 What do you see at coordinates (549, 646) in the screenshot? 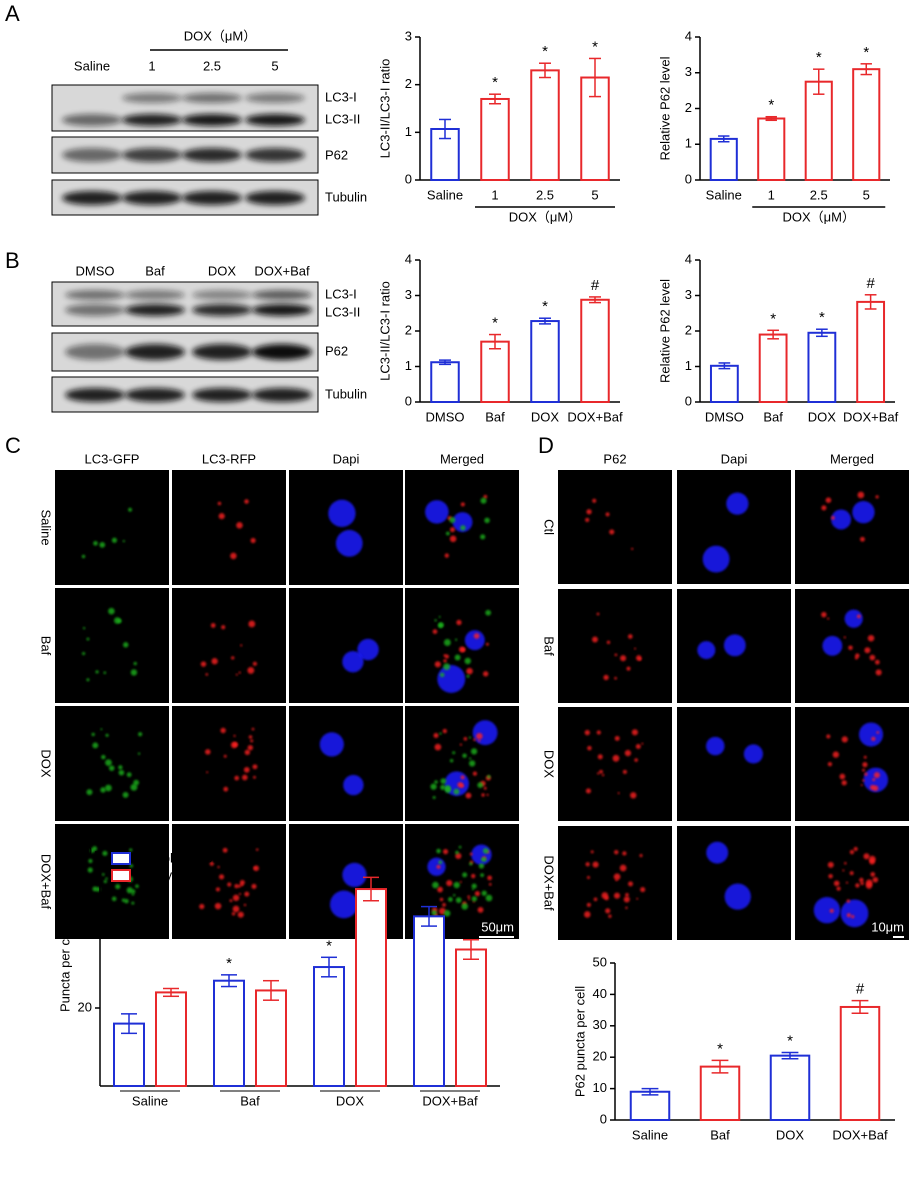
I see `row-label: Baf` at bounding box center [549, 646].